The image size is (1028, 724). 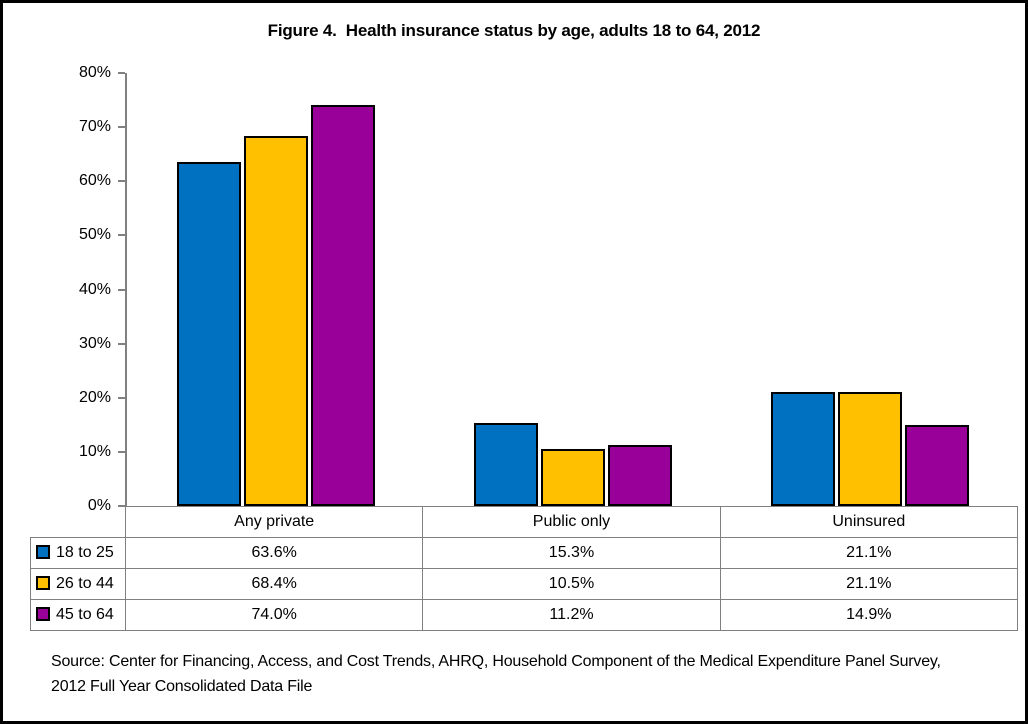 I want to click on y-tick-label: 20%, so click(x=94, y=397).